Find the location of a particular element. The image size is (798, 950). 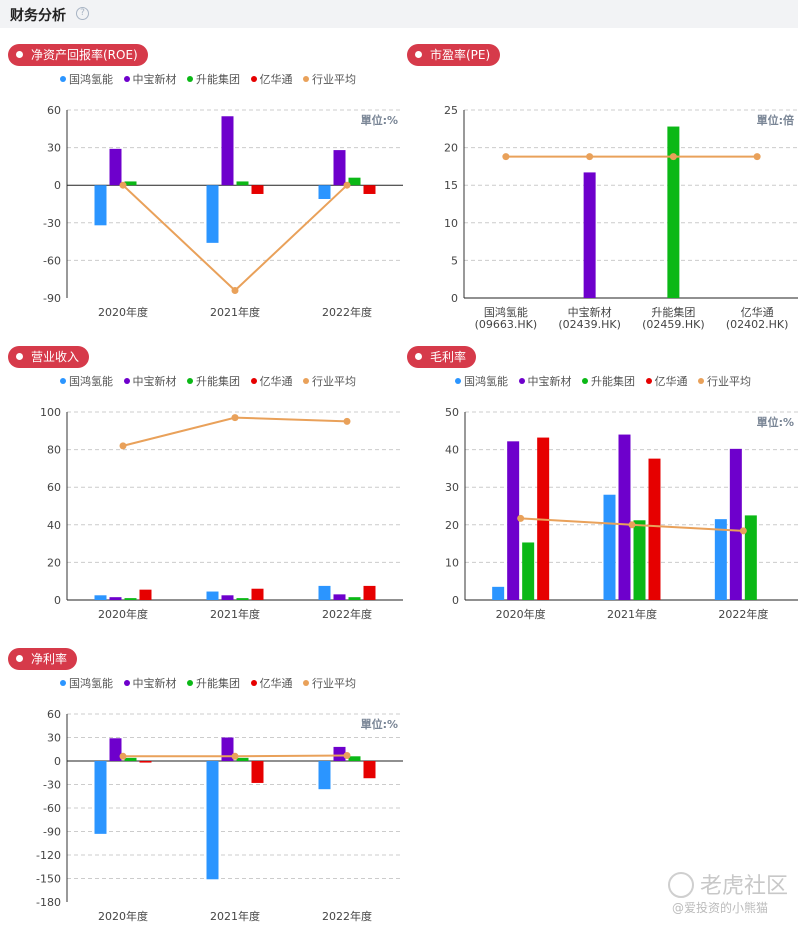

question-circle-icon: ? is located at coordinates (82, 13).